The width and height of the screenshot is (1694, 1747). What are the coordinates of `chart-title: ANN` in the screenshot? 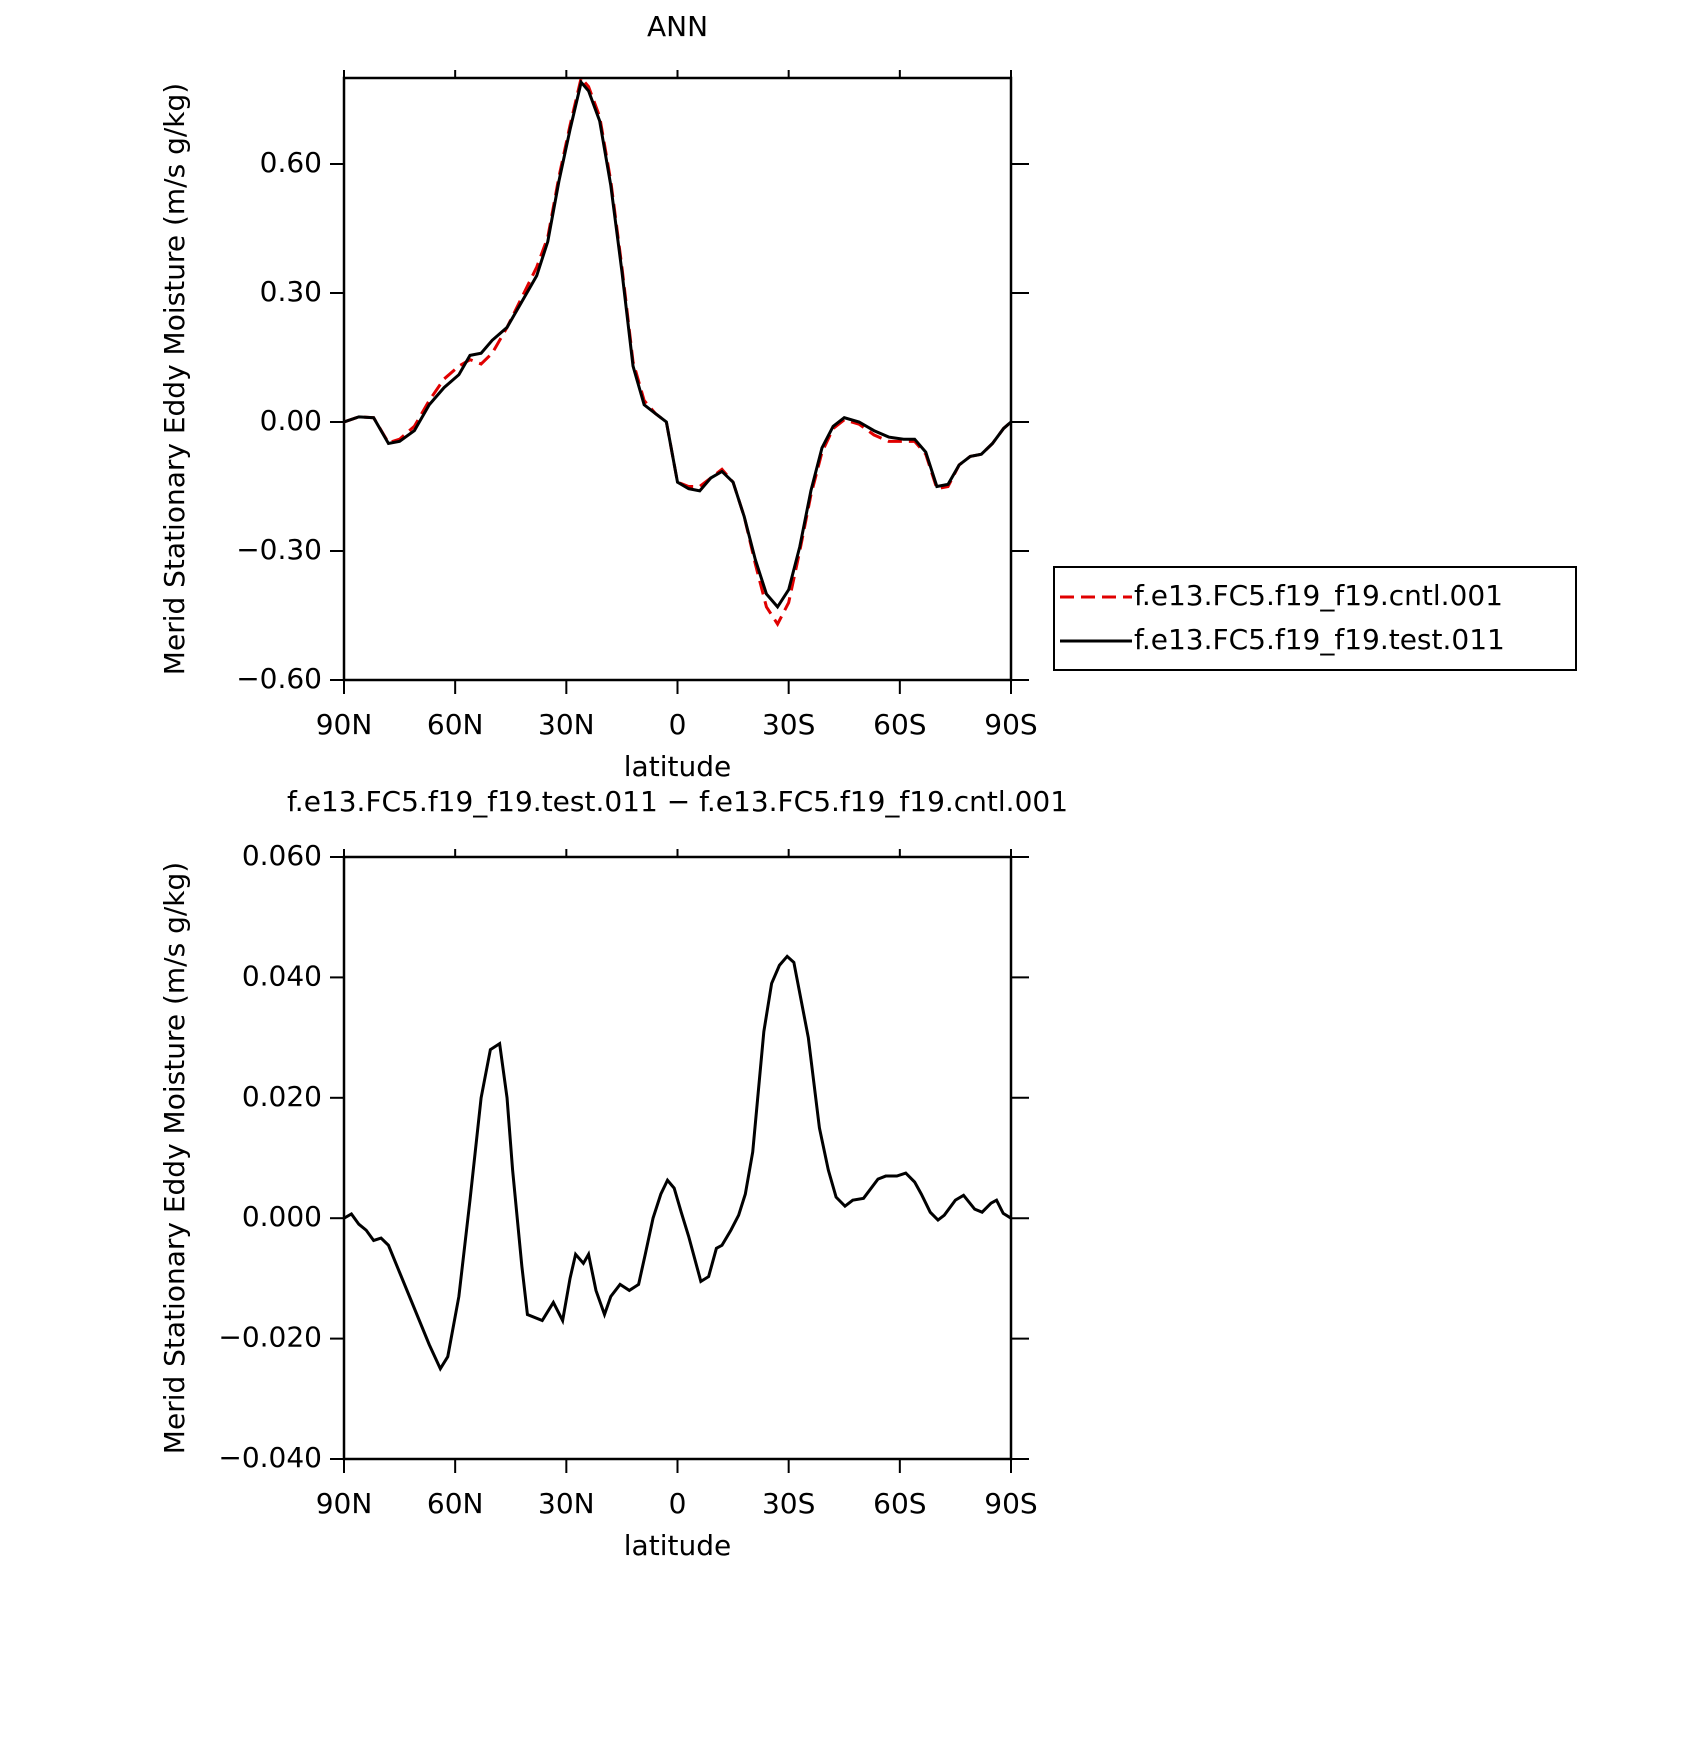 It's located at (677, 26).